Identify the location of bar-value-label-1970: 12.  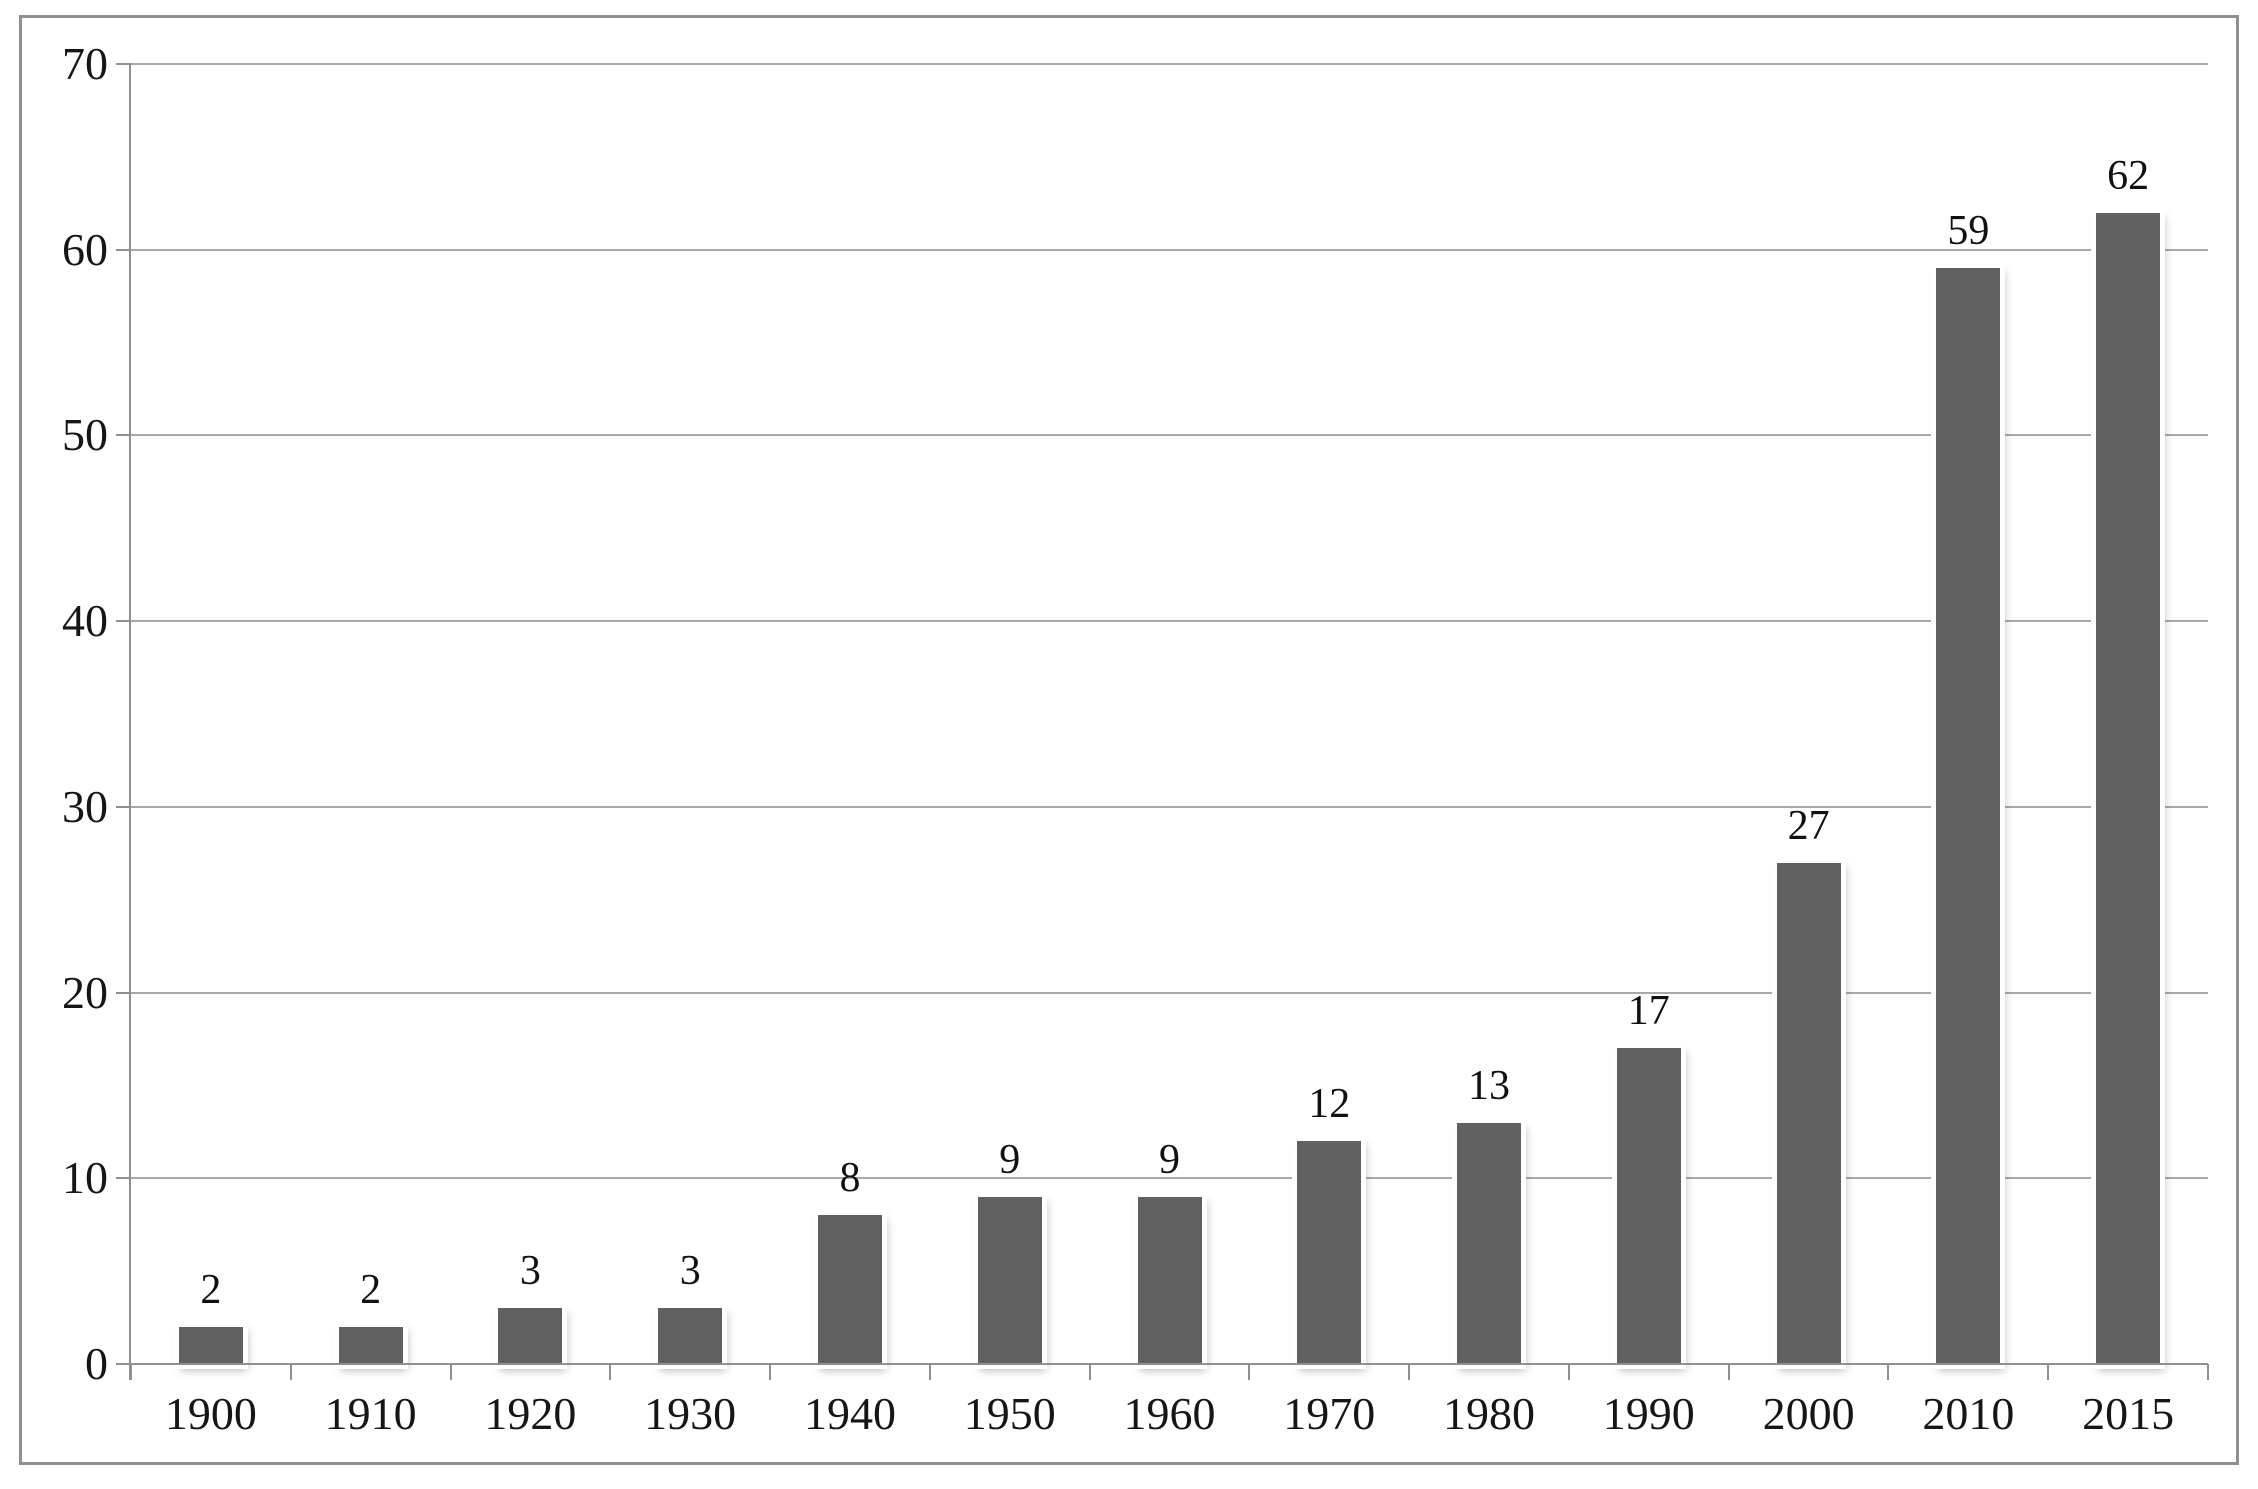
(1329, 1104).